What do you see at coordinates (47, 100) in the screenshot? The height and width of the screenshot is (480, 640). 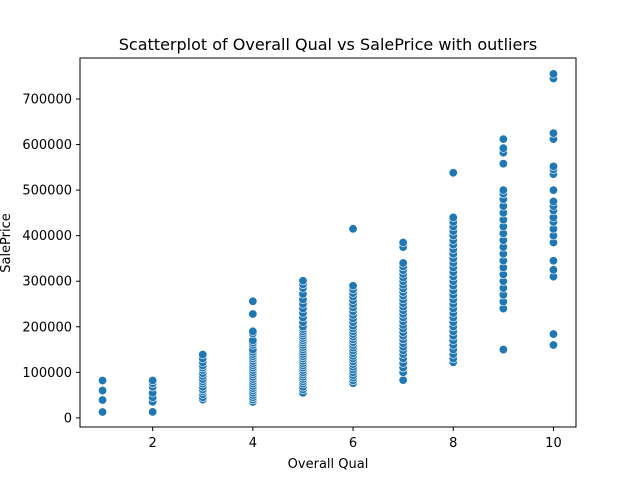 I see `y-tick-label: 700000` at bounding box center [47, 100].